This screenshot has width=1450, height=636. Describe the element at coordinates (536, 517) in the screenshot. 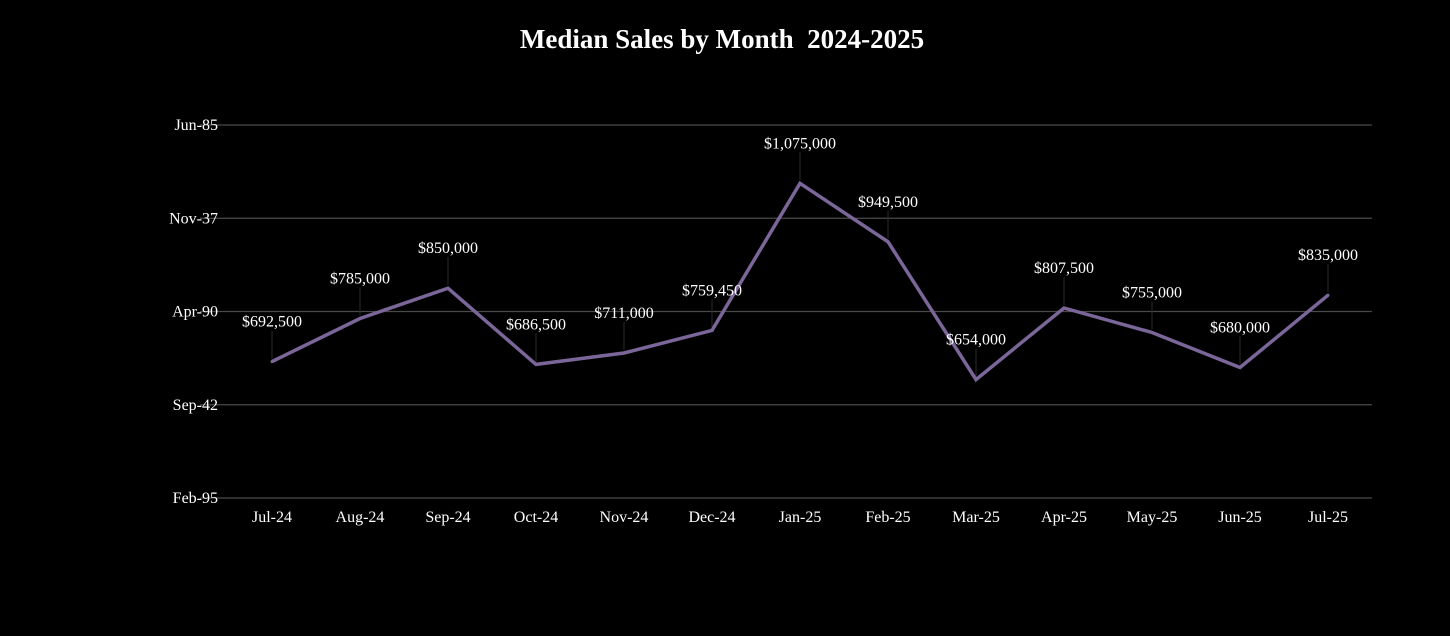

I see `x-tick-label: Oct-24` at that location.